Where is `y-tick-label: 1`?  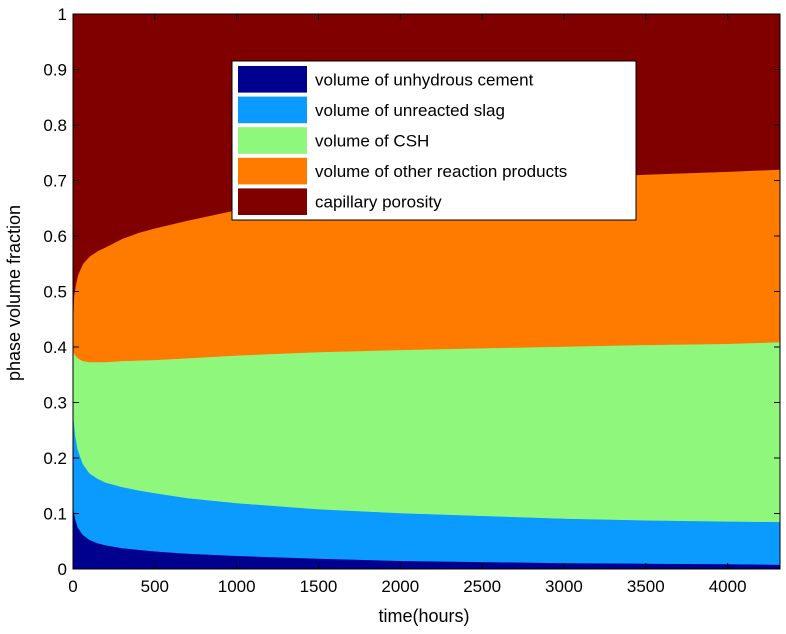
y-tick-label: 1 is located at coordinates (62, 14).